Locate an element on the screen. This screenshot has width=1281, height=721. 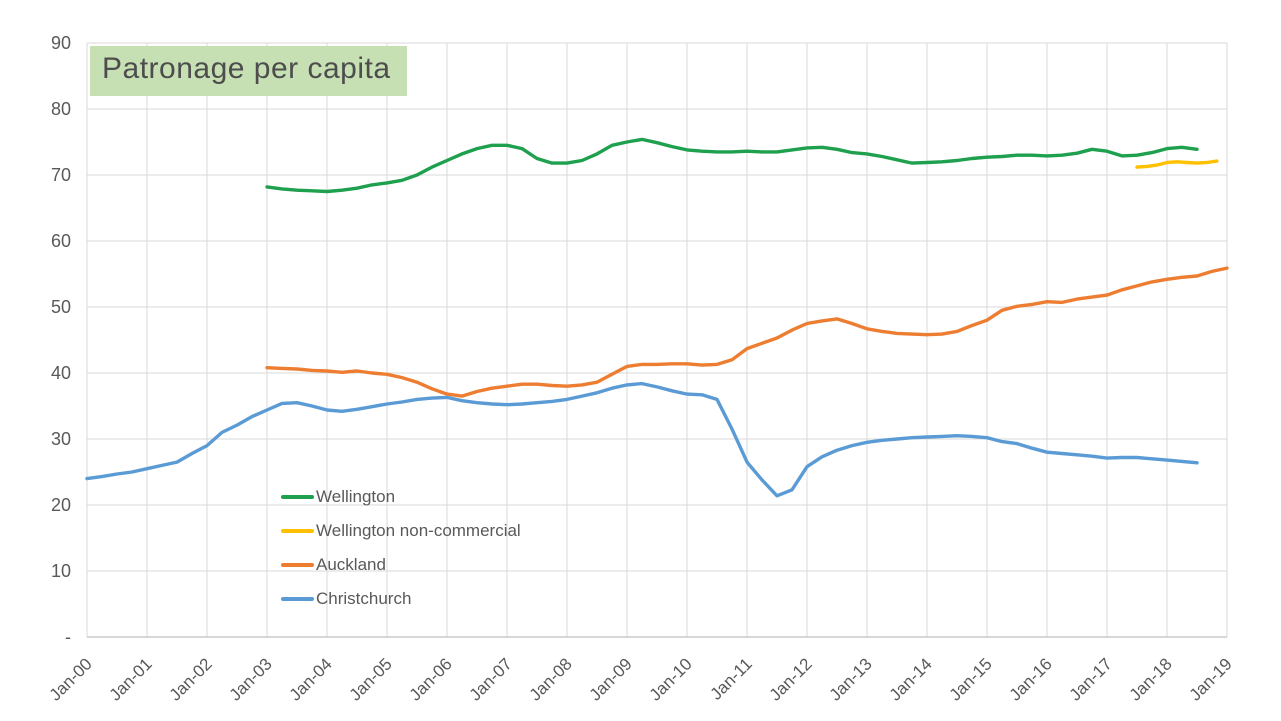
x-tick-label: Jan-01 is located at coordinates (131, 679).